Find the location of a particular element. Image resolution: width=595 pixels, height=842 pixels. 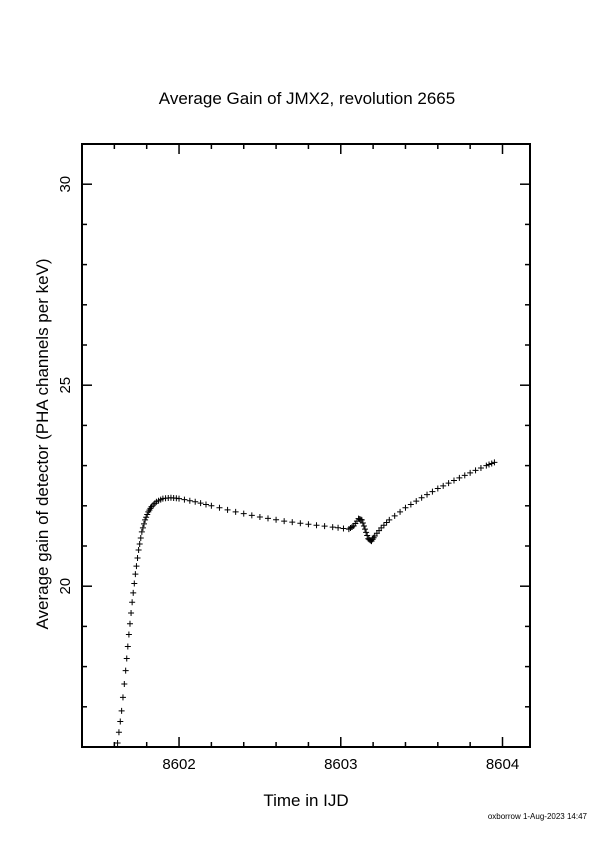

footer-stamp: oxborrow 1-Aug-2023 14:47 is located at coordinates (538, 816).